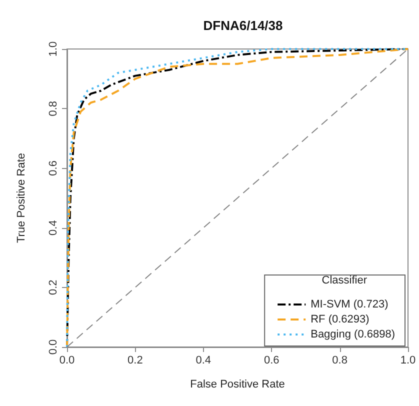 Image resolution: width=419 pixels, height=406 pixels. I want to click on x-tick-label: 0.6, so click(272, 360).